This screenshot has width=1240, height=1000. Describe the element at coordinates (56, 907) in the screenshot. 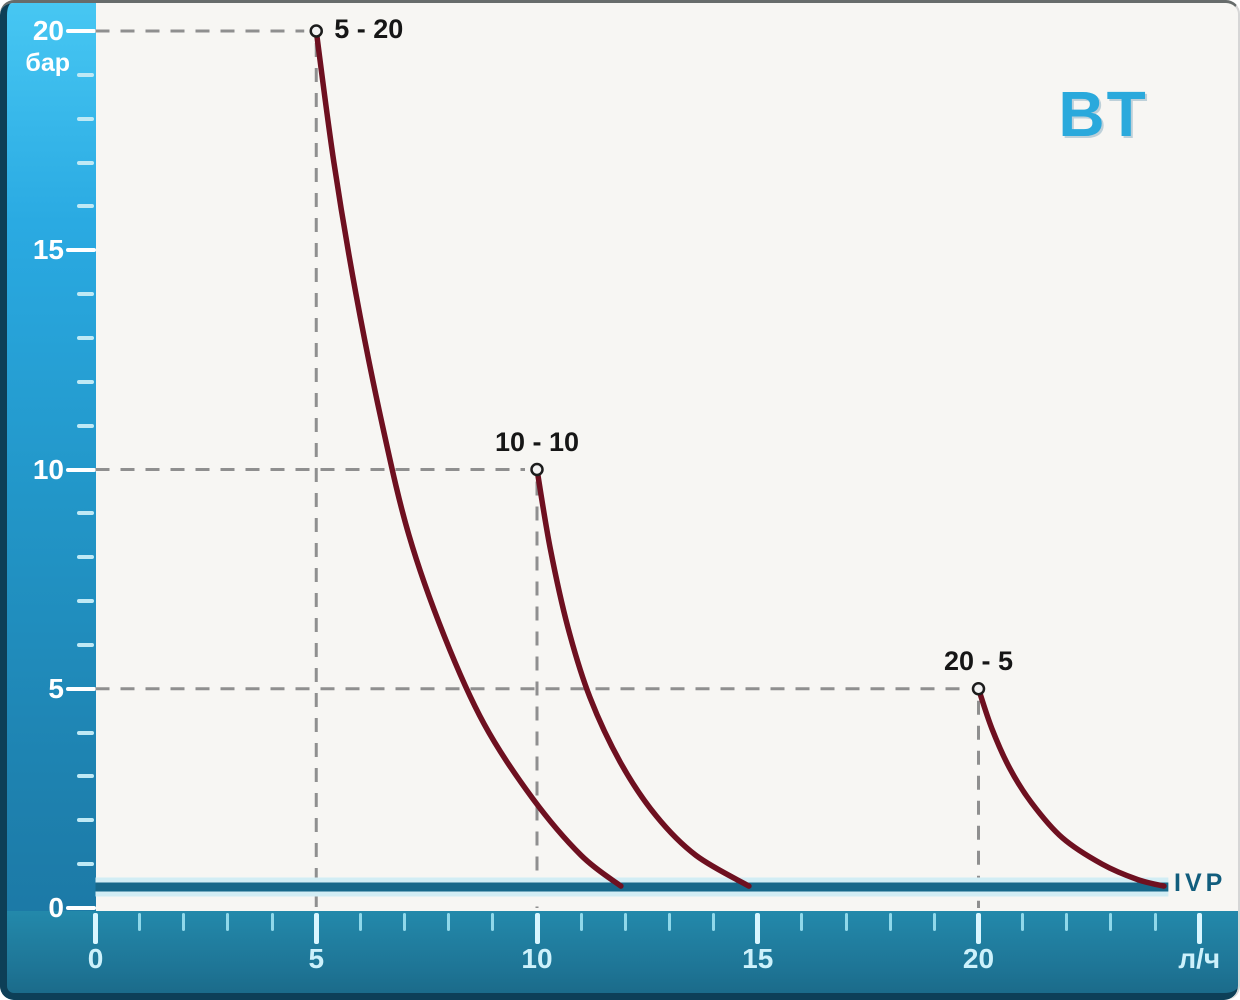

I see `y-axis-label: 0` at that location.